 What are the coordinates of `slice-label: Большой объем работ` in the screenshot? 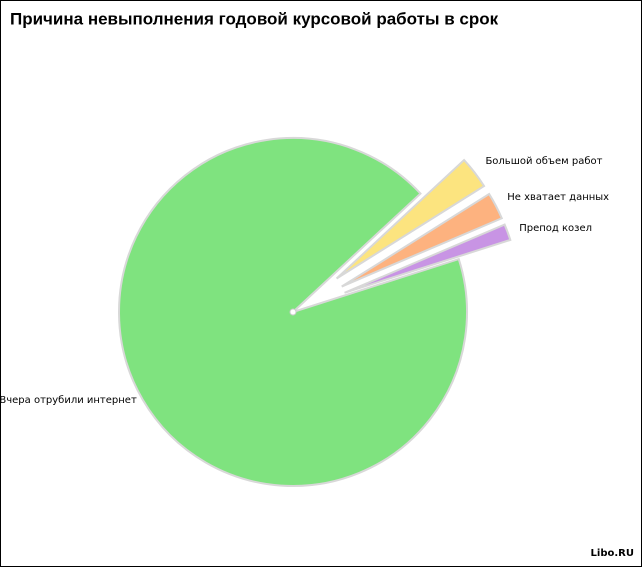 It's located at (543, 161).